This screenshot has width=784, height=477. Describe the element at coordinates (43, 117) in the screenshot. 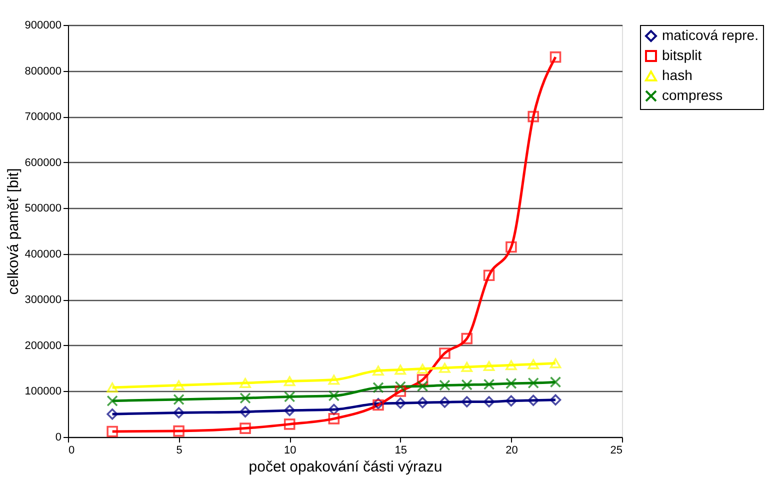

I see `y-tick-label: 700000` at that location.